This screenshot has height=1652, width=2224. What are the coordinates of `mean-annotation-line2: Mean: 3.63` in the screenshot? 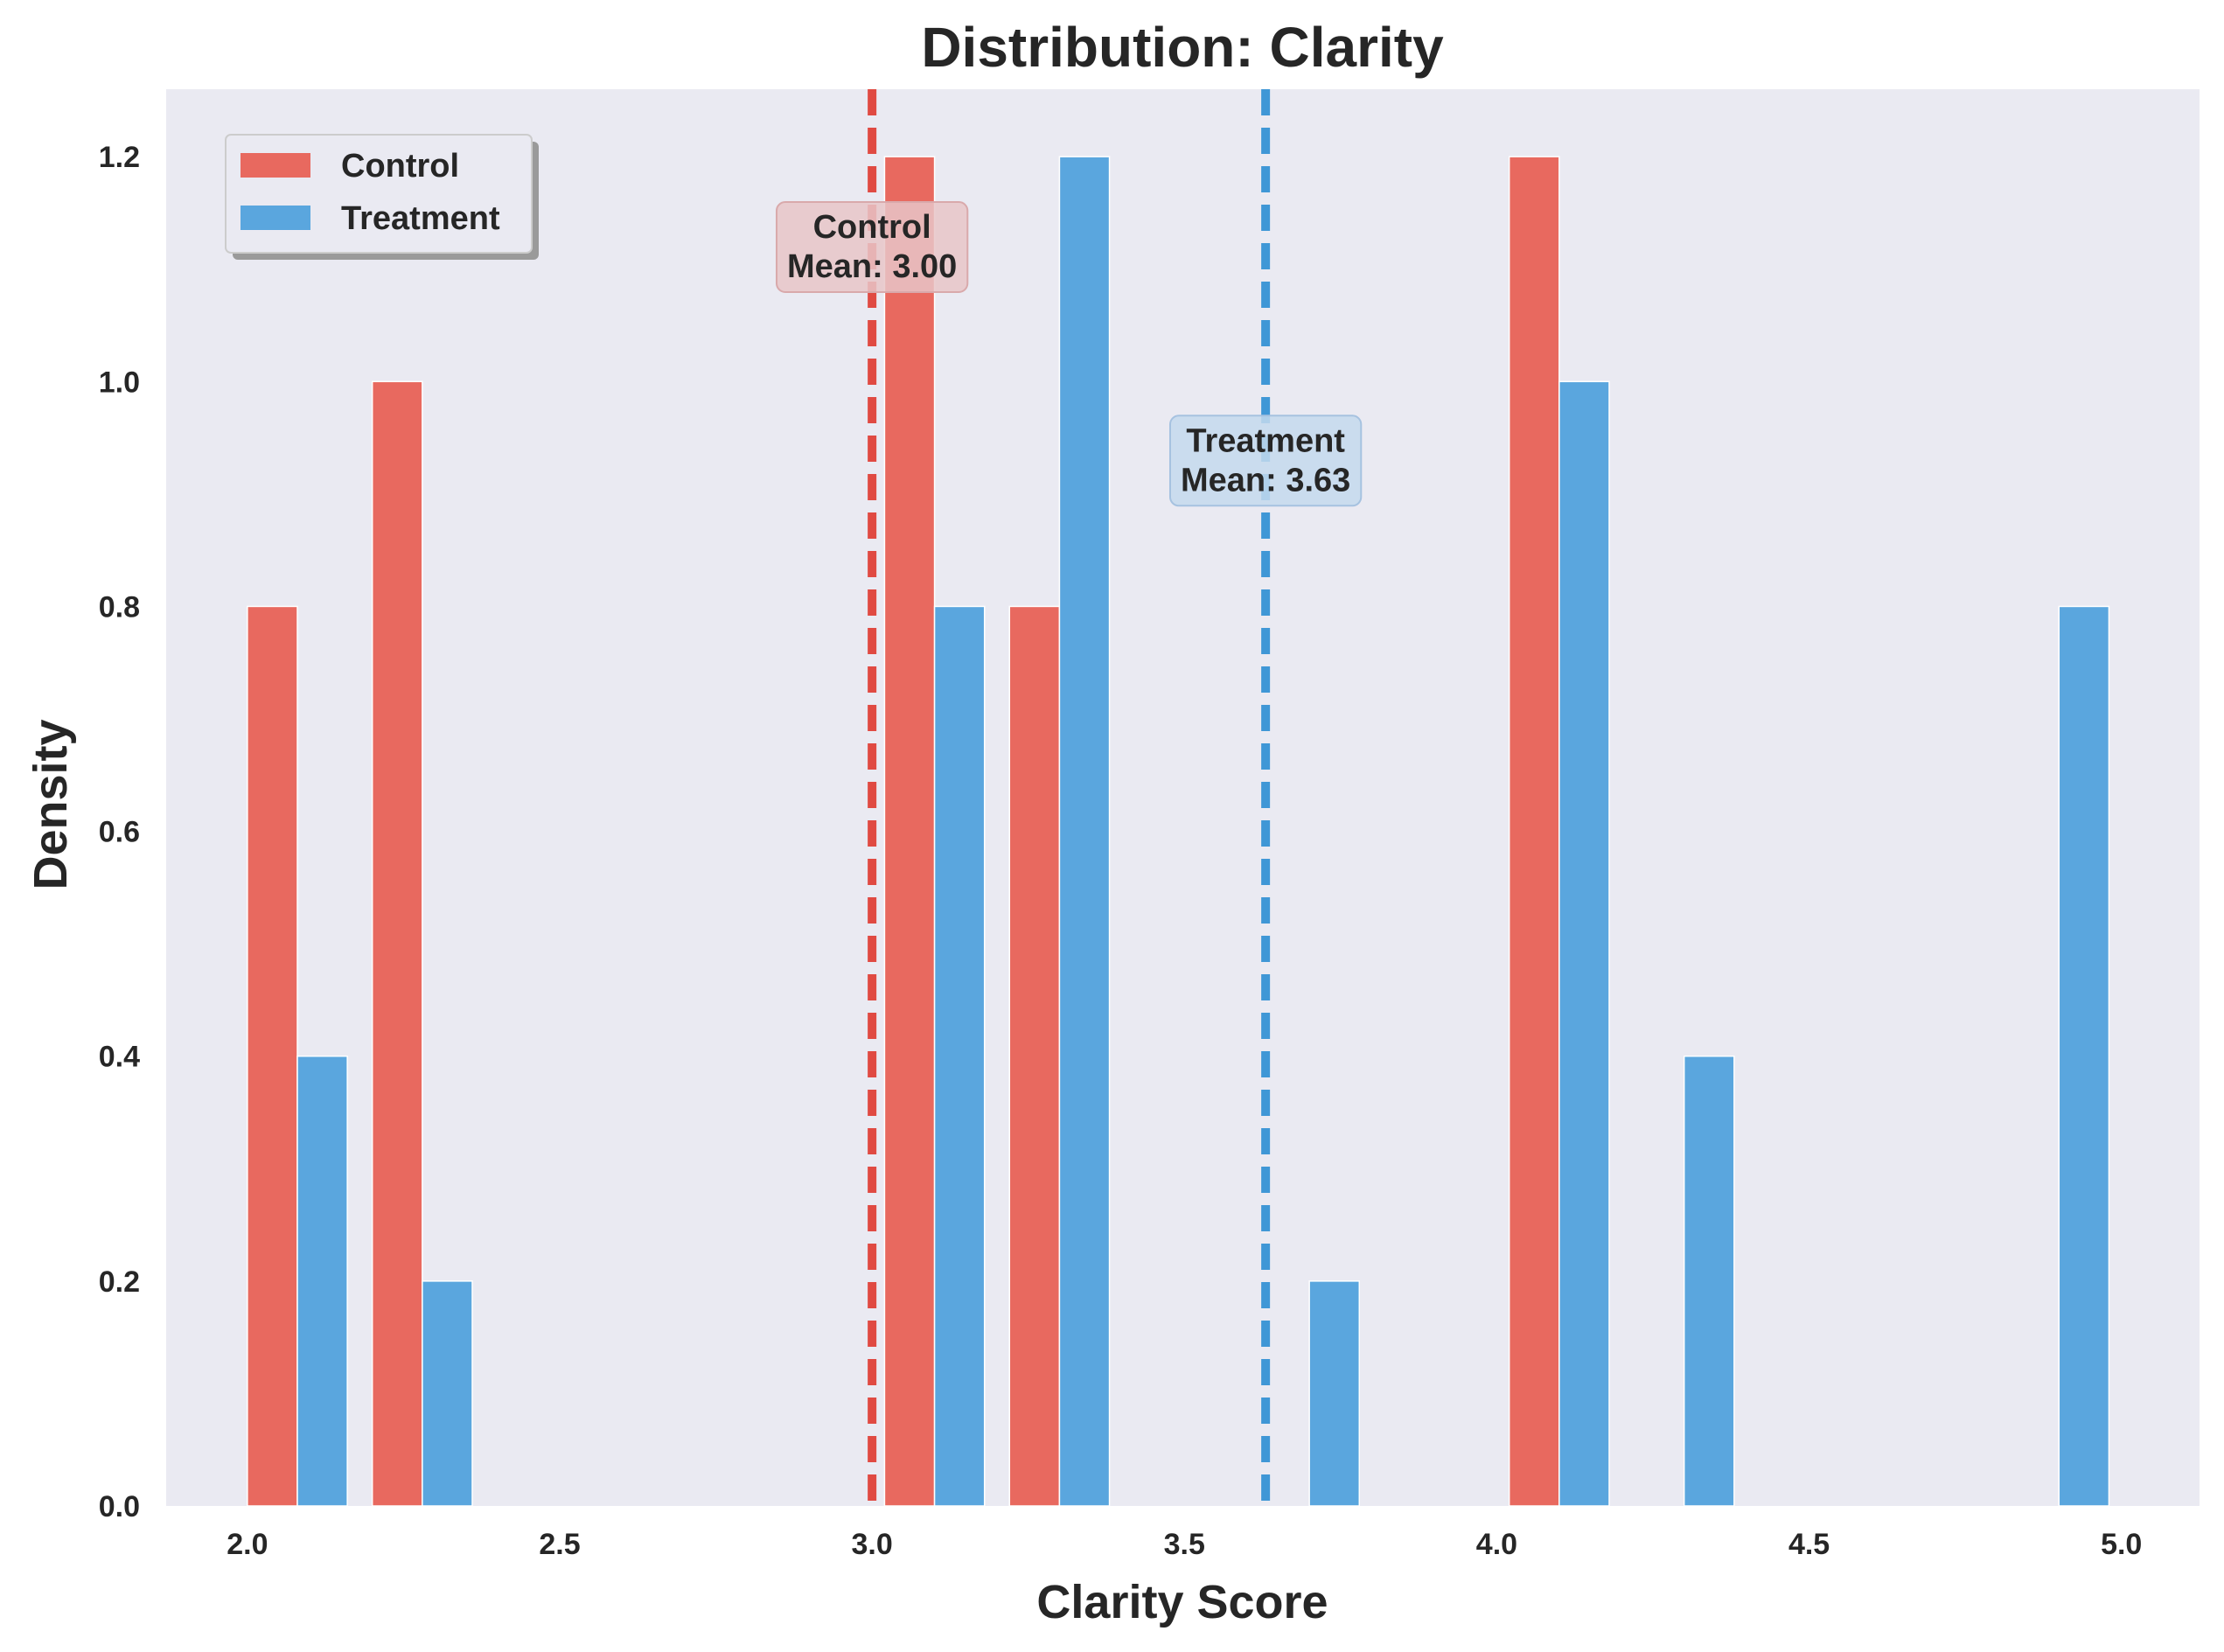 It's located at (1265, 480).